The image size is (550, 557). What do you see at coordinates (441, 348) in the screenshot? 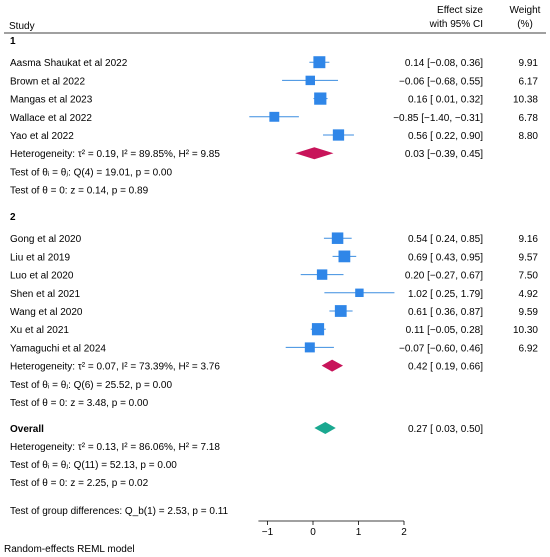
I see `study-ci-text: −0.07 [−0.60, 0.46]` at bounding box center [441, 348].